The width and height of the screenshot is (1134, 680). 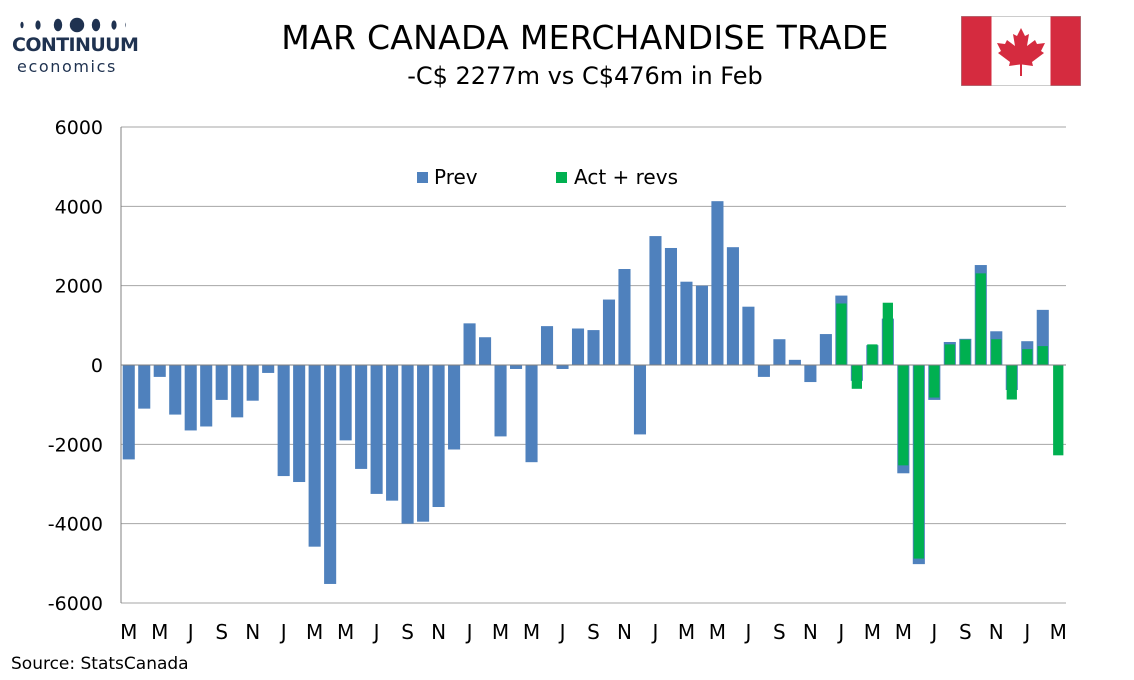 What do you see at coordinates (75, 366) in the screenshot?
I see `y-axis-labels: 6000 4000 2000 0 -2000 -4000 -6000` at bounding box center [75, 366].